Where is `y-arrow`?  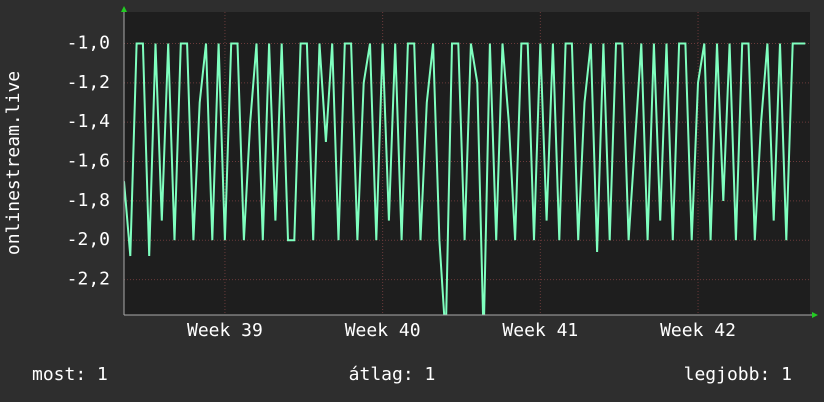
y-arrow is located at coordinates (124, 9).